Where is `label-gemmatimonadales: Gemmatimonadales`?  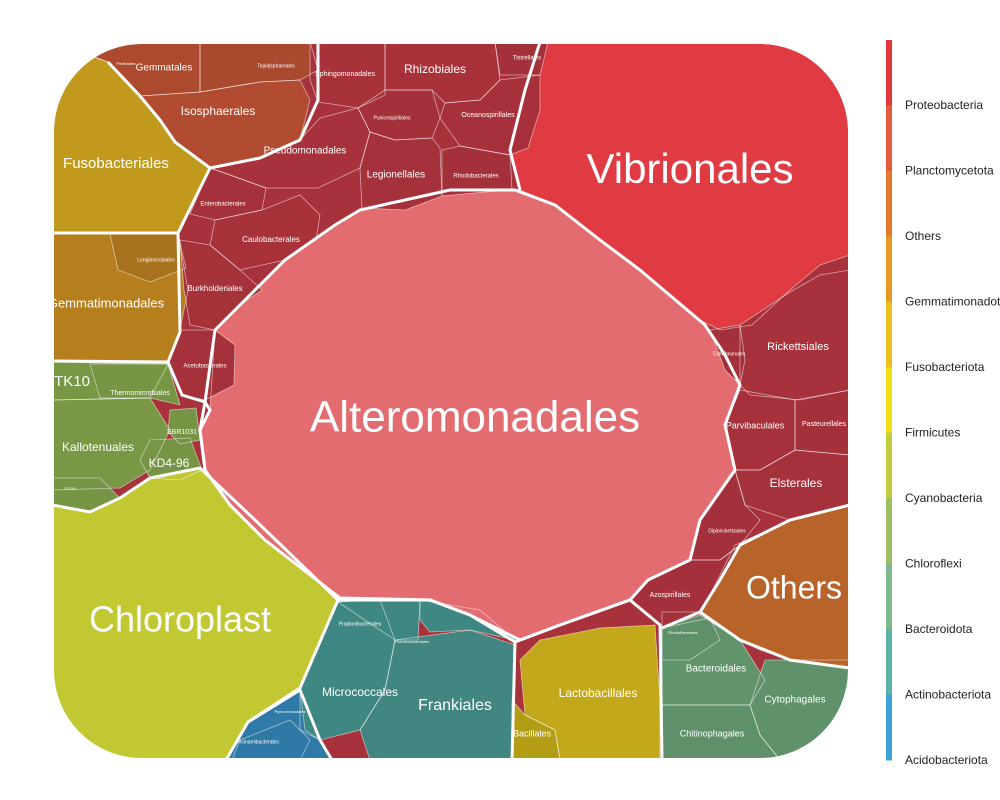 label-gemmatimonadales: Gemmatimonadales is located at coordinates (106, 302).